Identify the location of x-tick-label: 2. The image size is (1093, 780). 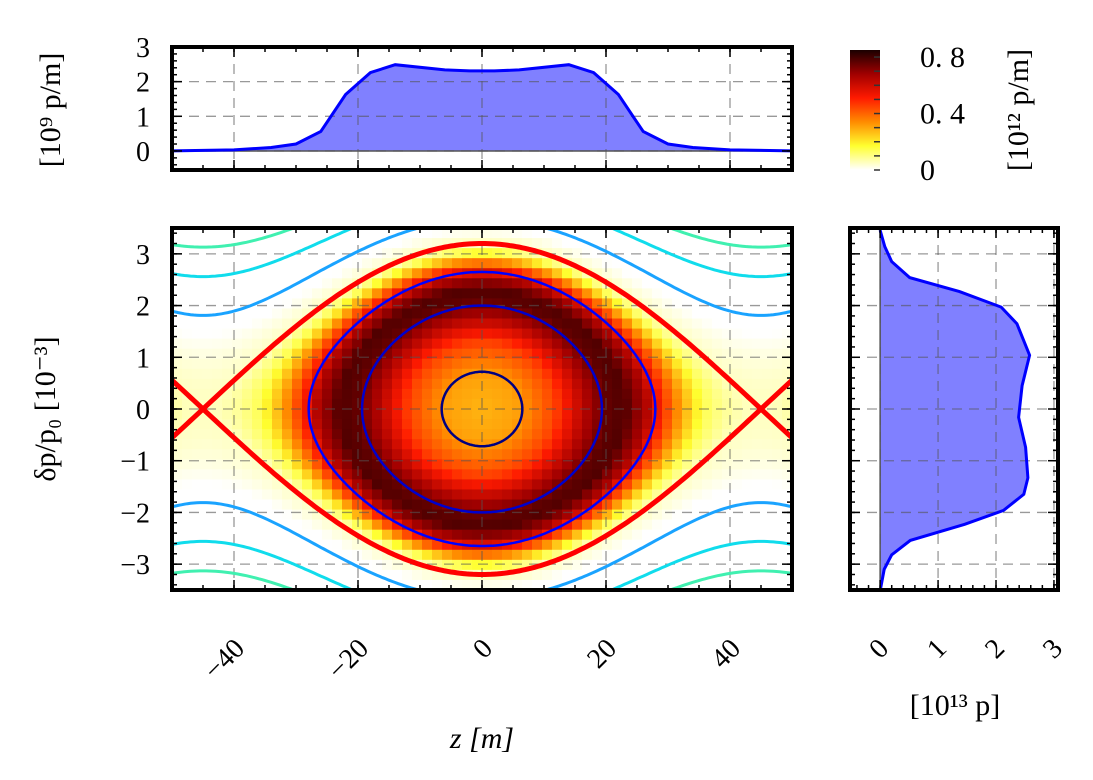
(995, 649).